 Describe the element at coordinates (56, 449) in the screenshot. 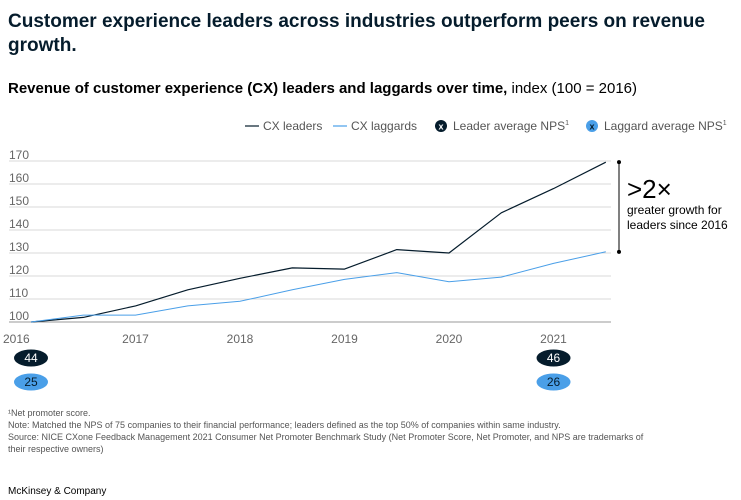

I see `footnote-source-line2: their respective owners)` at that location.